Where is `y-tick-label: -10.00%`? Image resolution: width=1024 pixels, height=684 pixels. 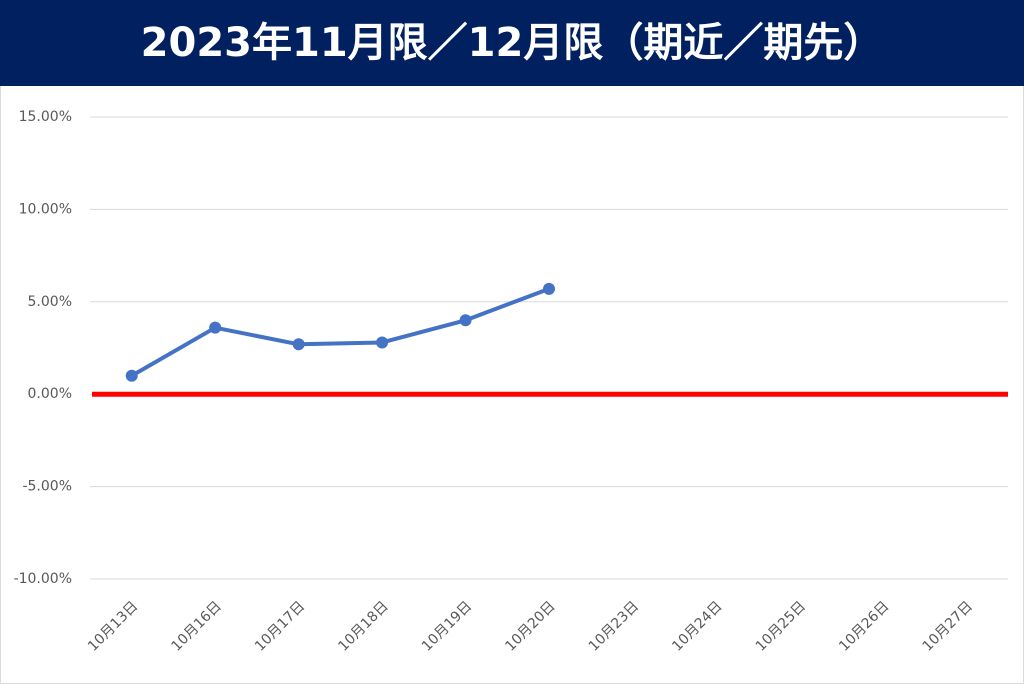 y-tick-label: -10.00% is located at coordinates (43, 579).